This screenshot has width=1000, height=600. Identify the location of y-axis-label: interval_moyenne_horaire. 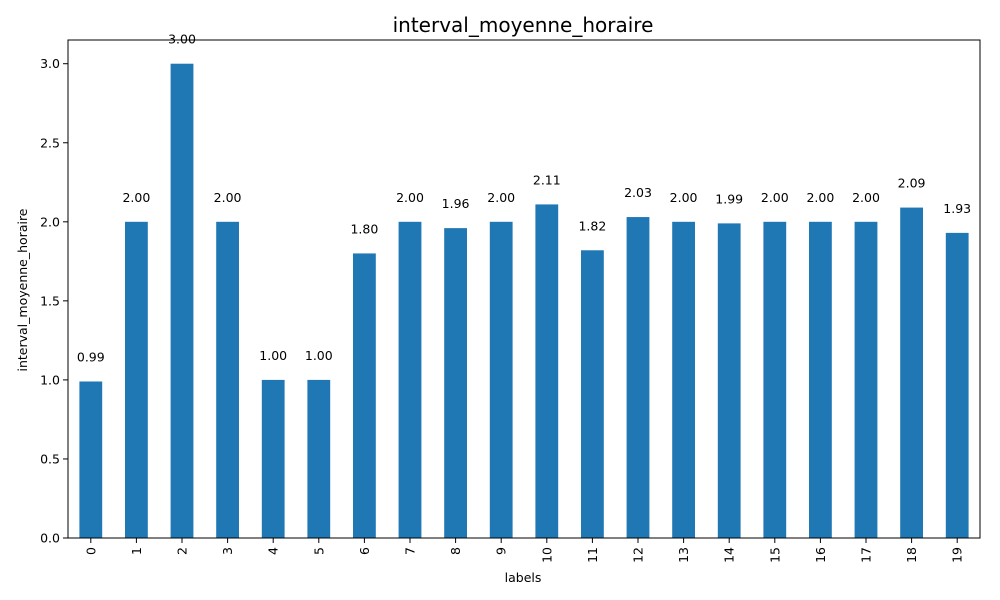
(22, 289).